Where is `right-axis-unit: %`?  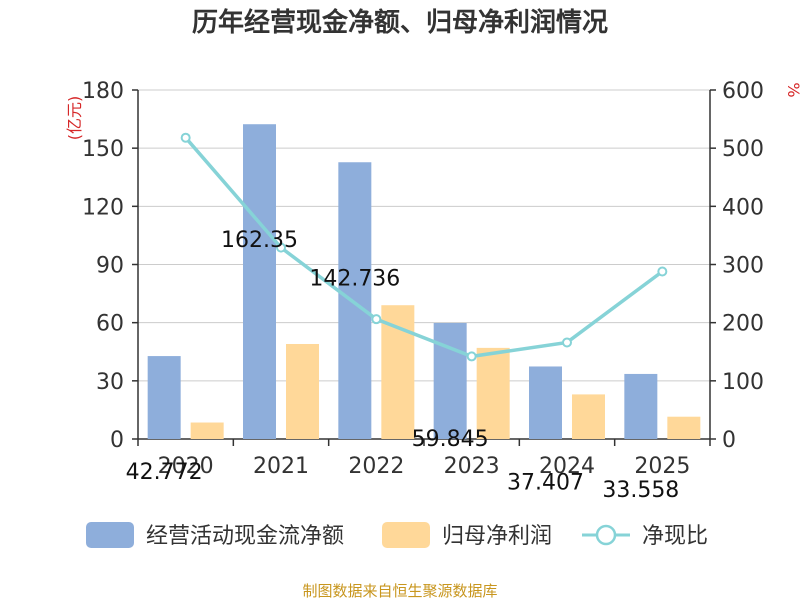
right-axis-unit: % is located at coordinates (792, 89).